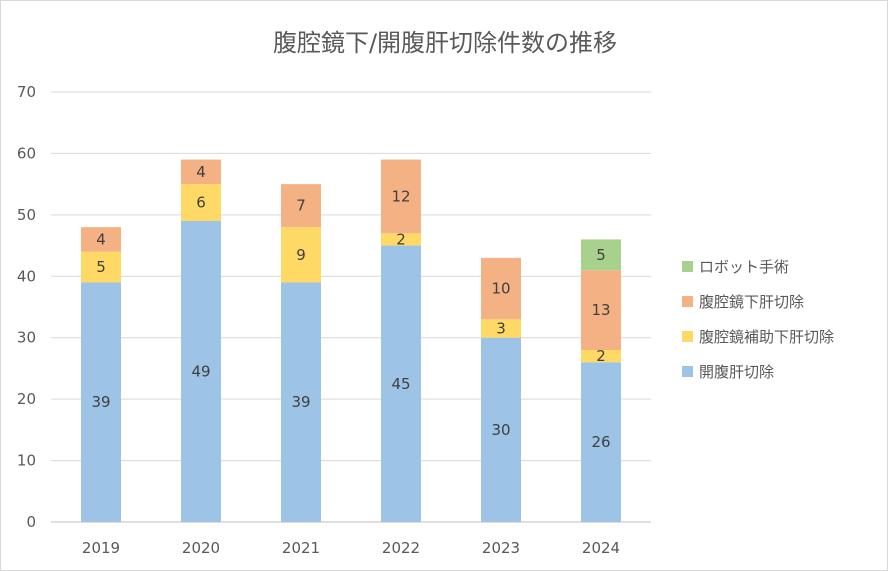 The image size is (888, 571). I want to click on data-label: 10, so click(500, 289).